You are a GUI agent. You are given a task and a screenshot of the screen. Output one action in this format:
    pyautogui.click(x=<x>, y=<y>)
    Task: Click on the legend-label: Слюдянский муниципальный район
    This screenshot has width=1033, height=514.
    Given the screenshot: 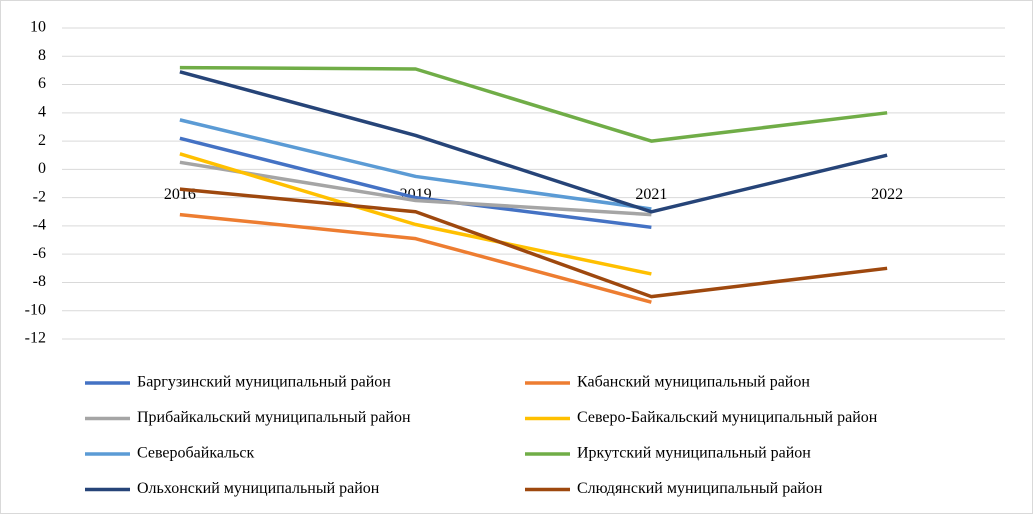 What is the action you would take?
    pyautogui.click(x=700, y=488)
    